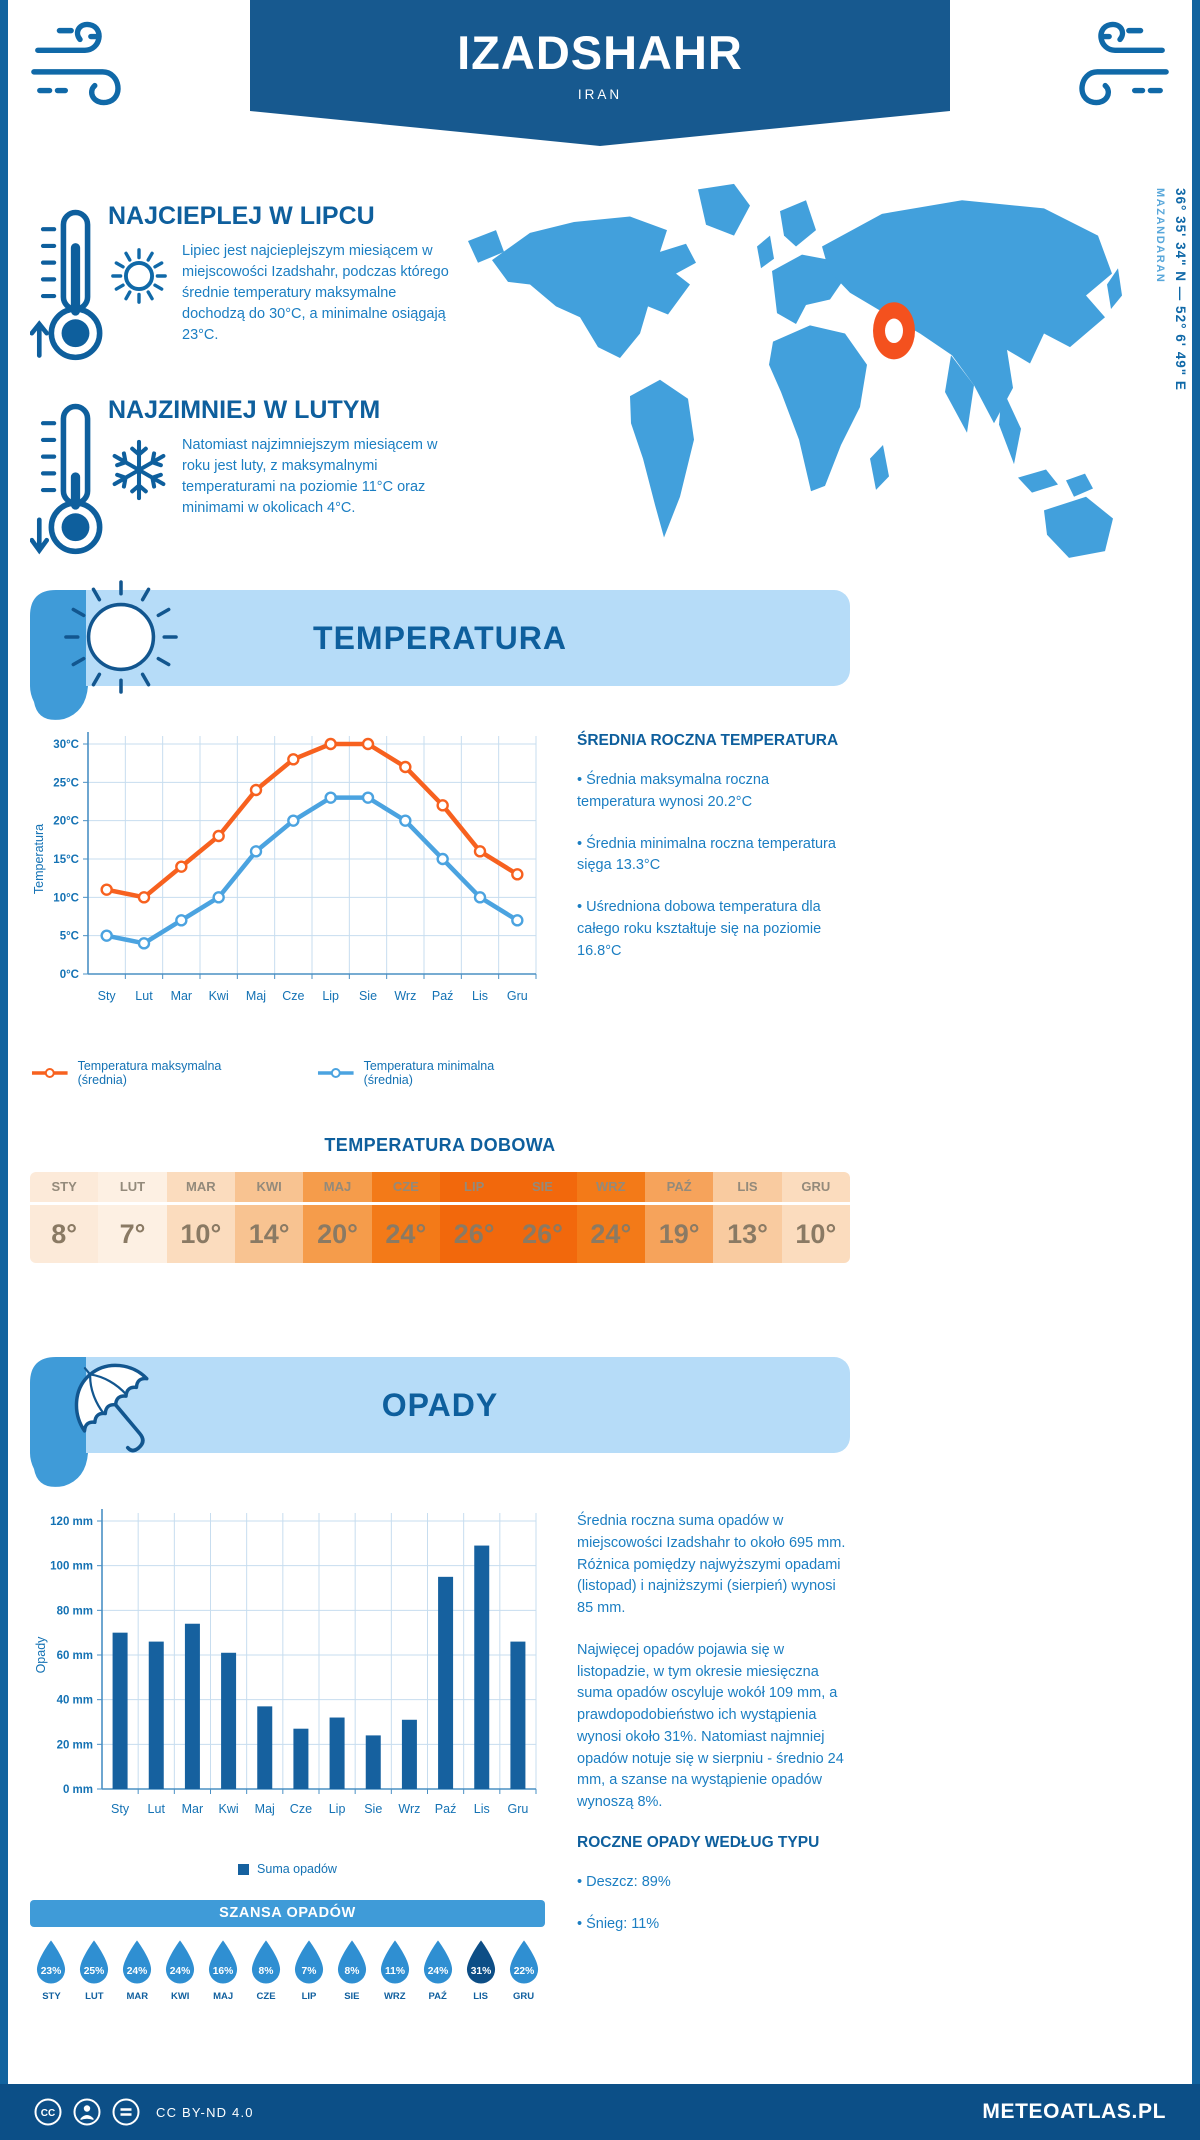 The width and height of the screenshot is (1200, 2140). Describe the element at coordinates (600, 94) in the screenshot. I see `country-label: IRAN` at that location.